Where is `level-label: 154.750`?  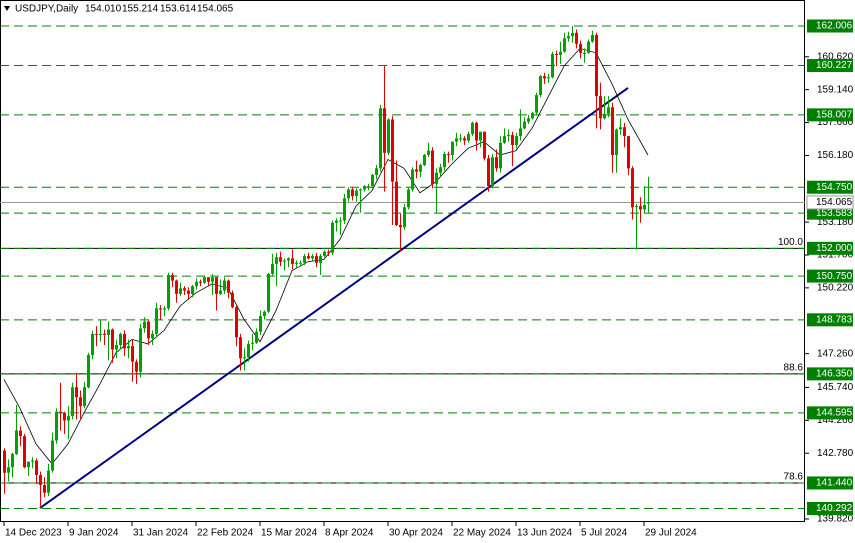
level-label: 154.750 is located at coordinates (834, 187).